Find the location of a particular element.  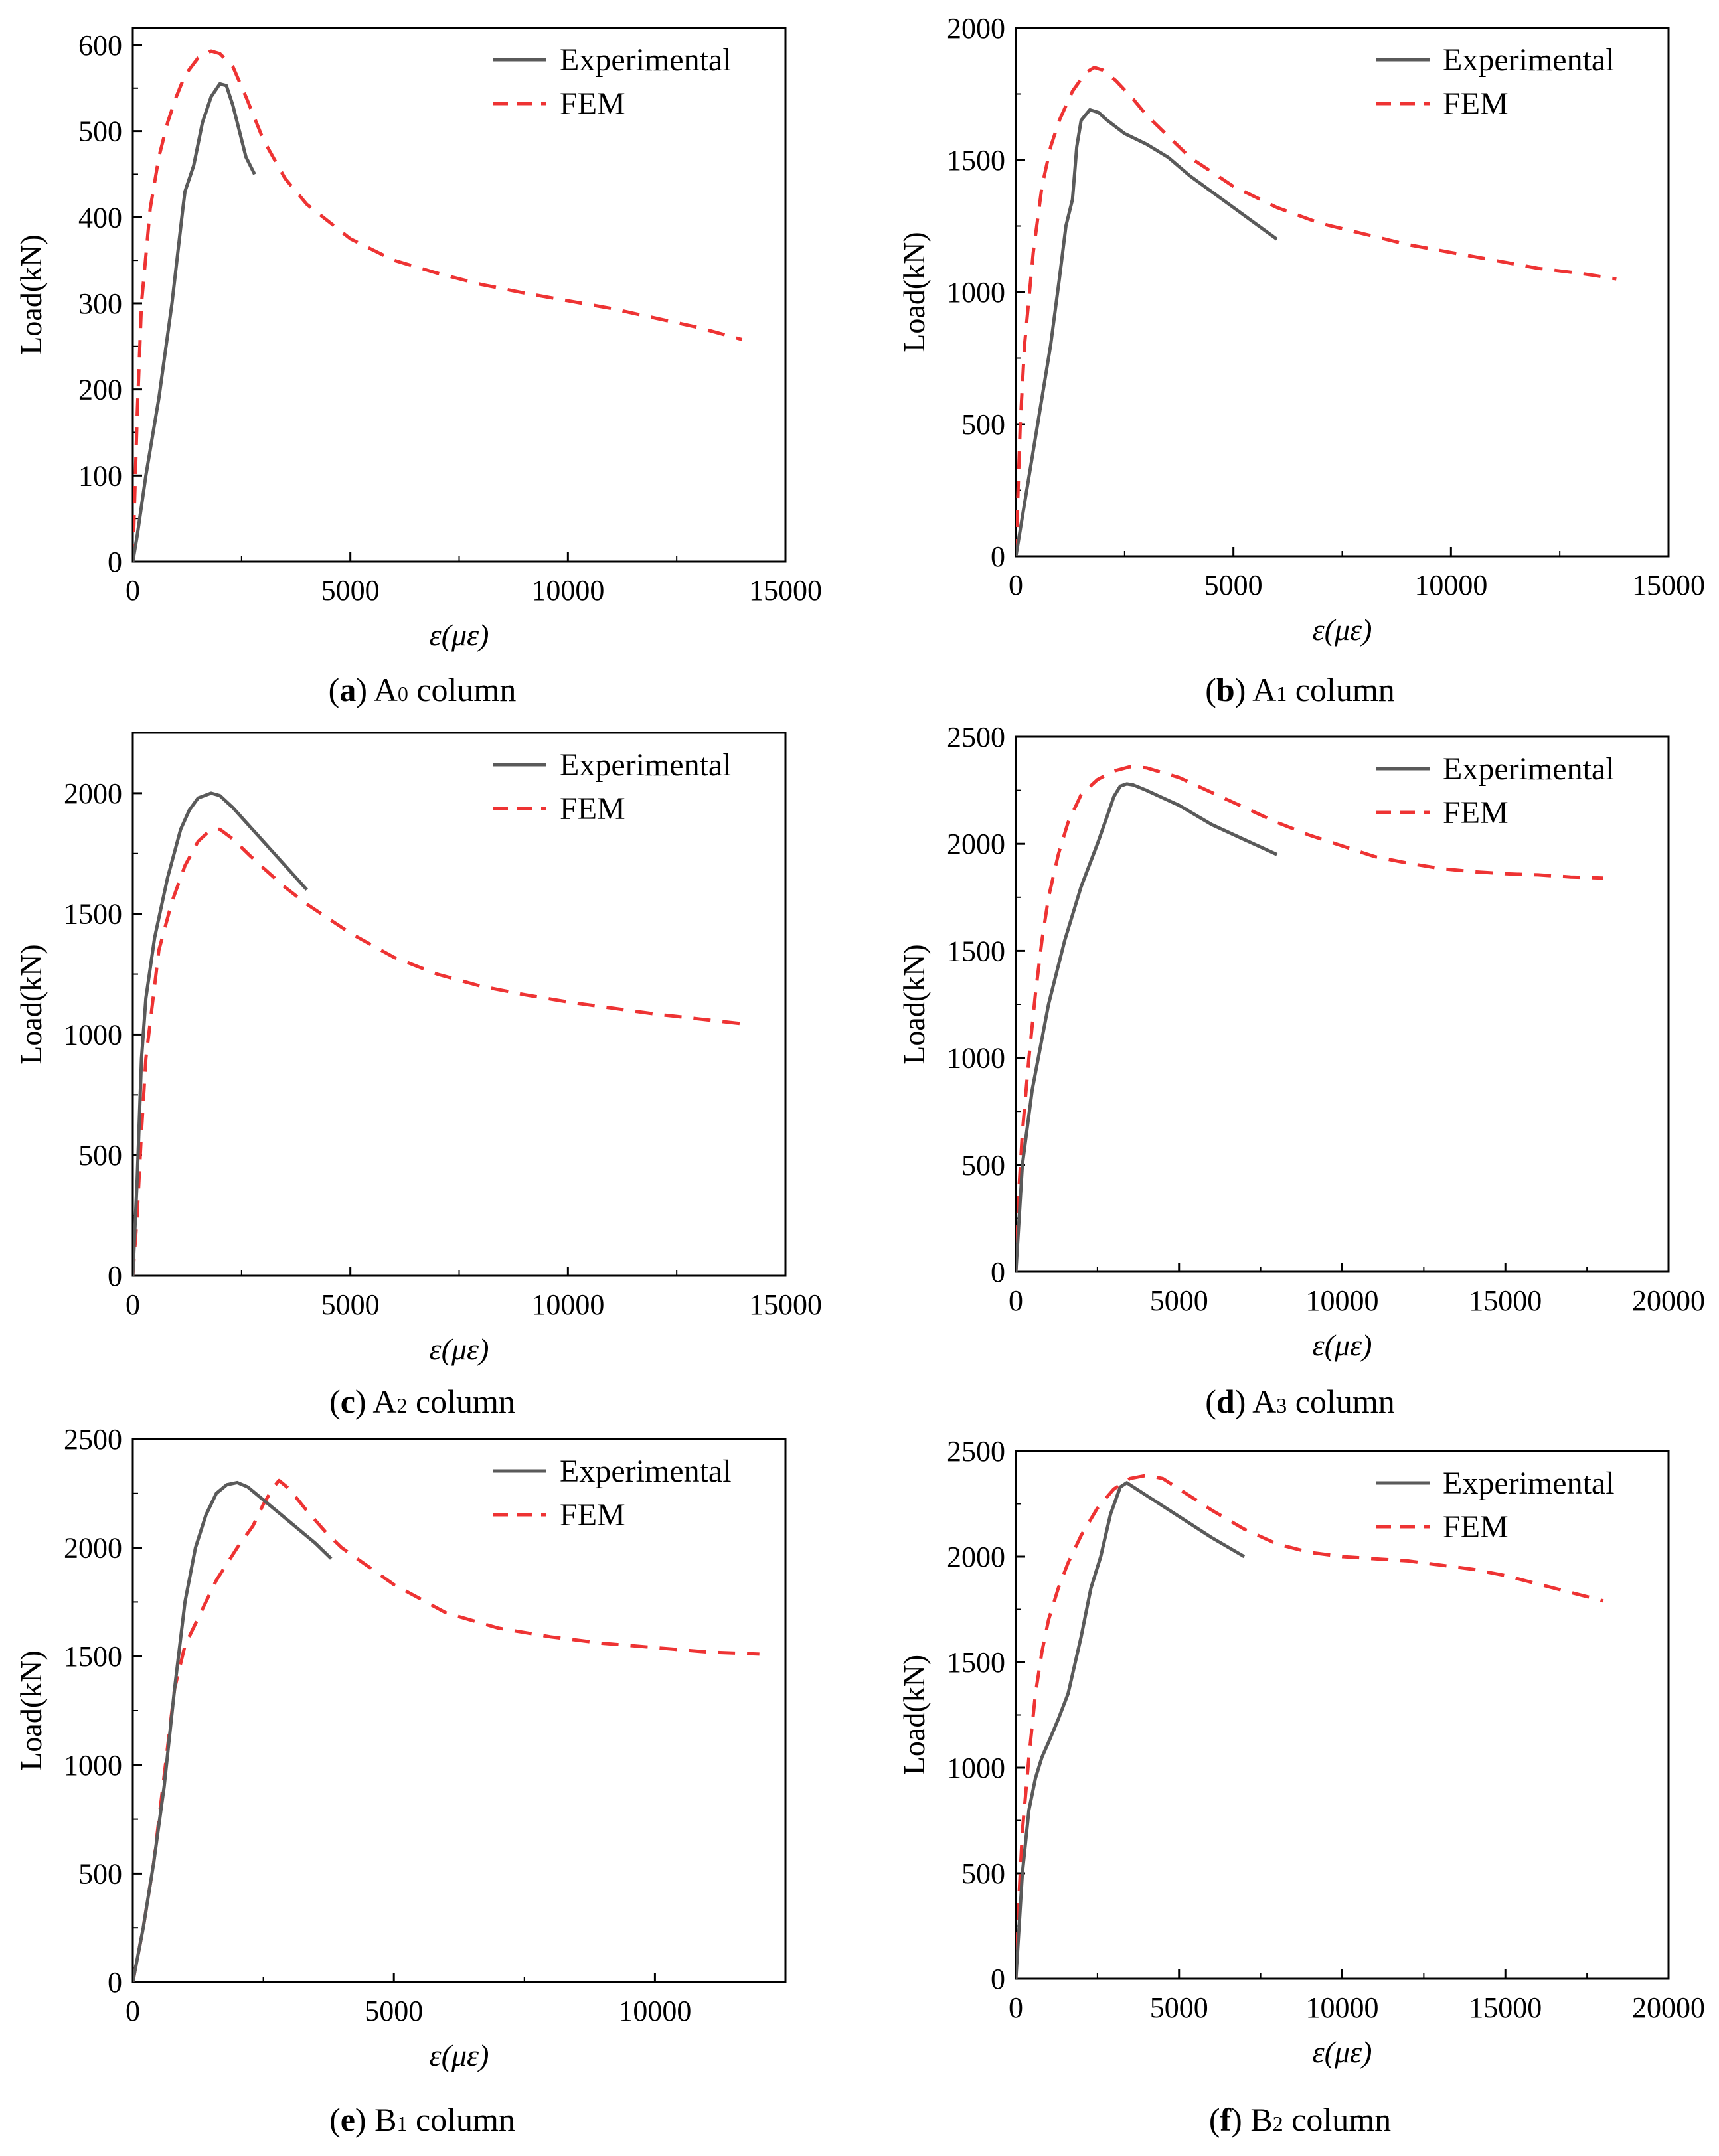

caption-letter: b is located at coordinates (1225, 690).